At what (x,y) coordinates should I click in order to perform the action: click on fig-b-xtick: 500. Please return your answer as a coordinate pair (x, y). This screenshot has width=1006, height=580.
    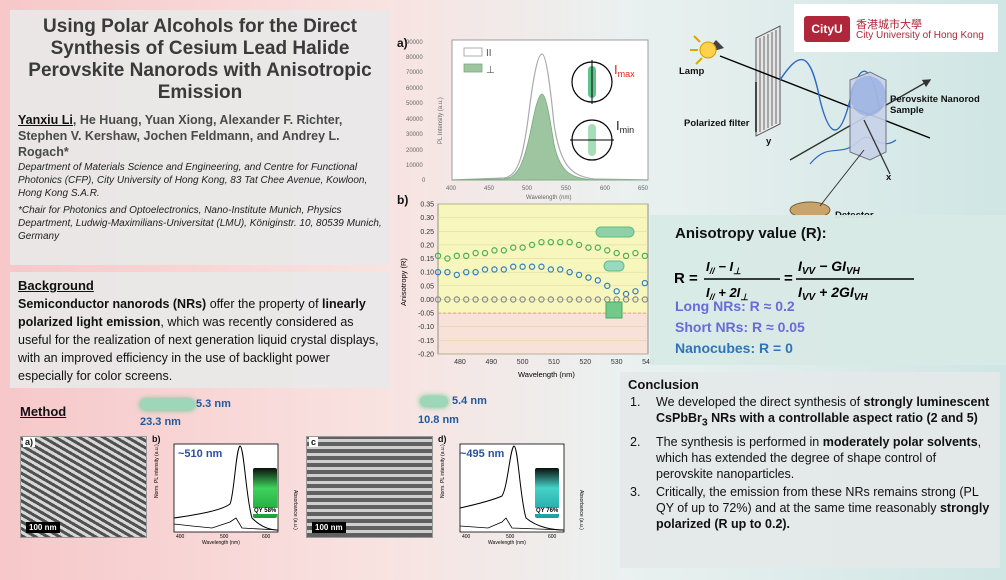
    Looking at the image, I should click on (523, 362).